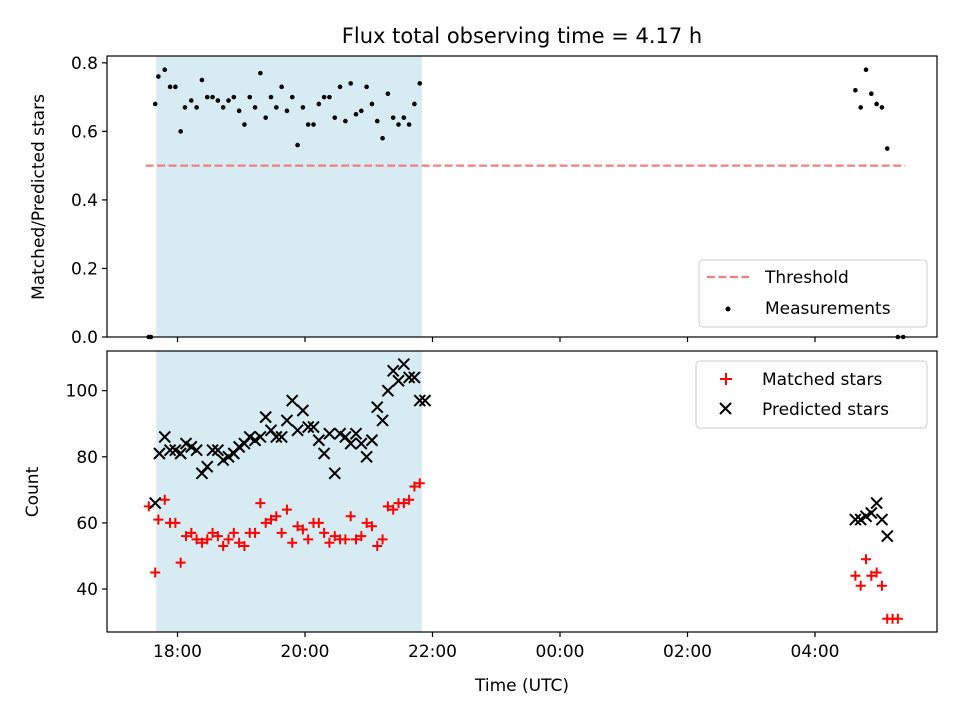 The height and width of the screenshot is (720, 960). What do you see at coordinates (177, 652) in the screenshot?
I see `x-tick-label: 18:00` at bounding box center [177, 652].